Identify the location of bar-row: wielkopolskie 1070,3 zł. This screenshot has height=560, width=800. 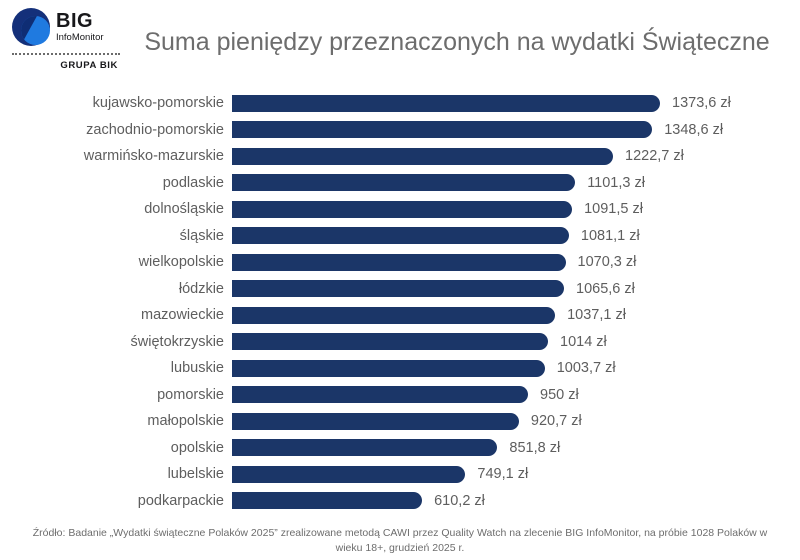
(400, 262).